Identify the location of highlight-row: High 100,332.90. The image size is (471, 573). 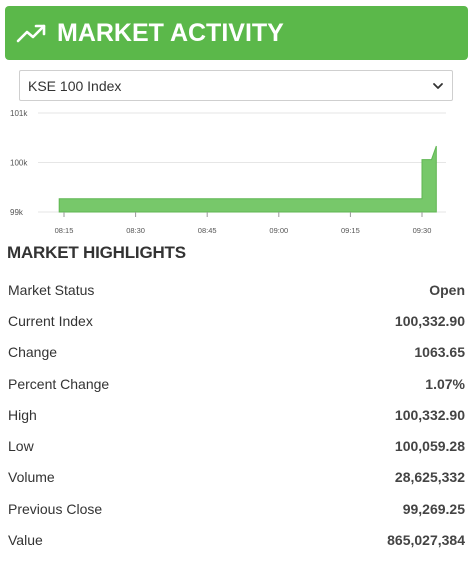
(235, 414).